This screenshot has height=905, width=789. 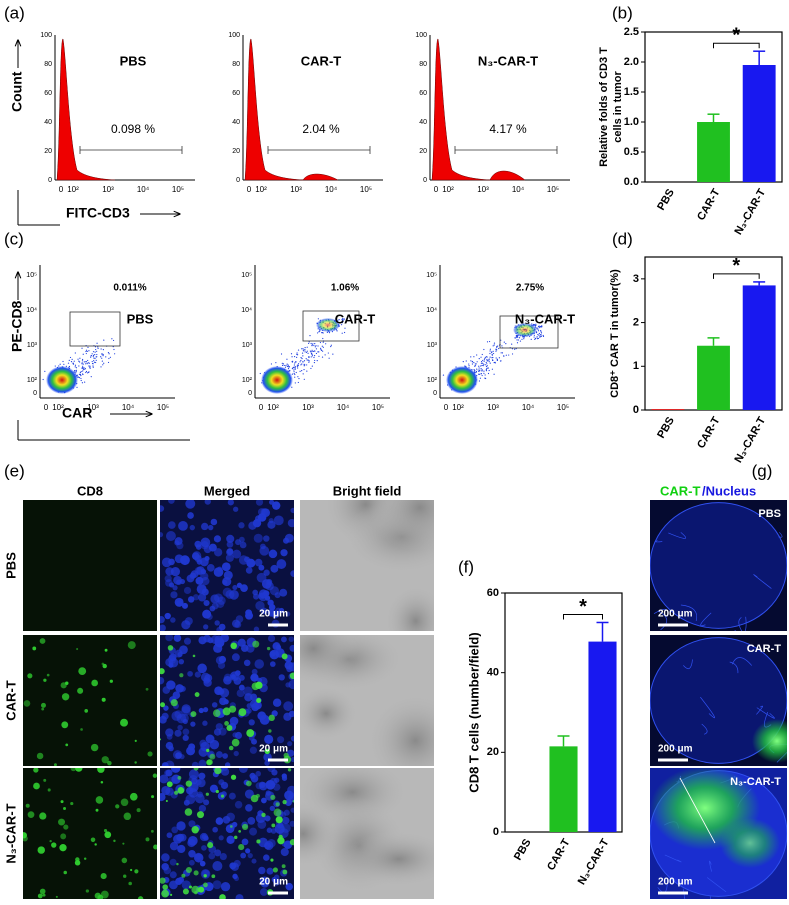 I want to click on y-tick-label: 0, so click(x=636, y=410).